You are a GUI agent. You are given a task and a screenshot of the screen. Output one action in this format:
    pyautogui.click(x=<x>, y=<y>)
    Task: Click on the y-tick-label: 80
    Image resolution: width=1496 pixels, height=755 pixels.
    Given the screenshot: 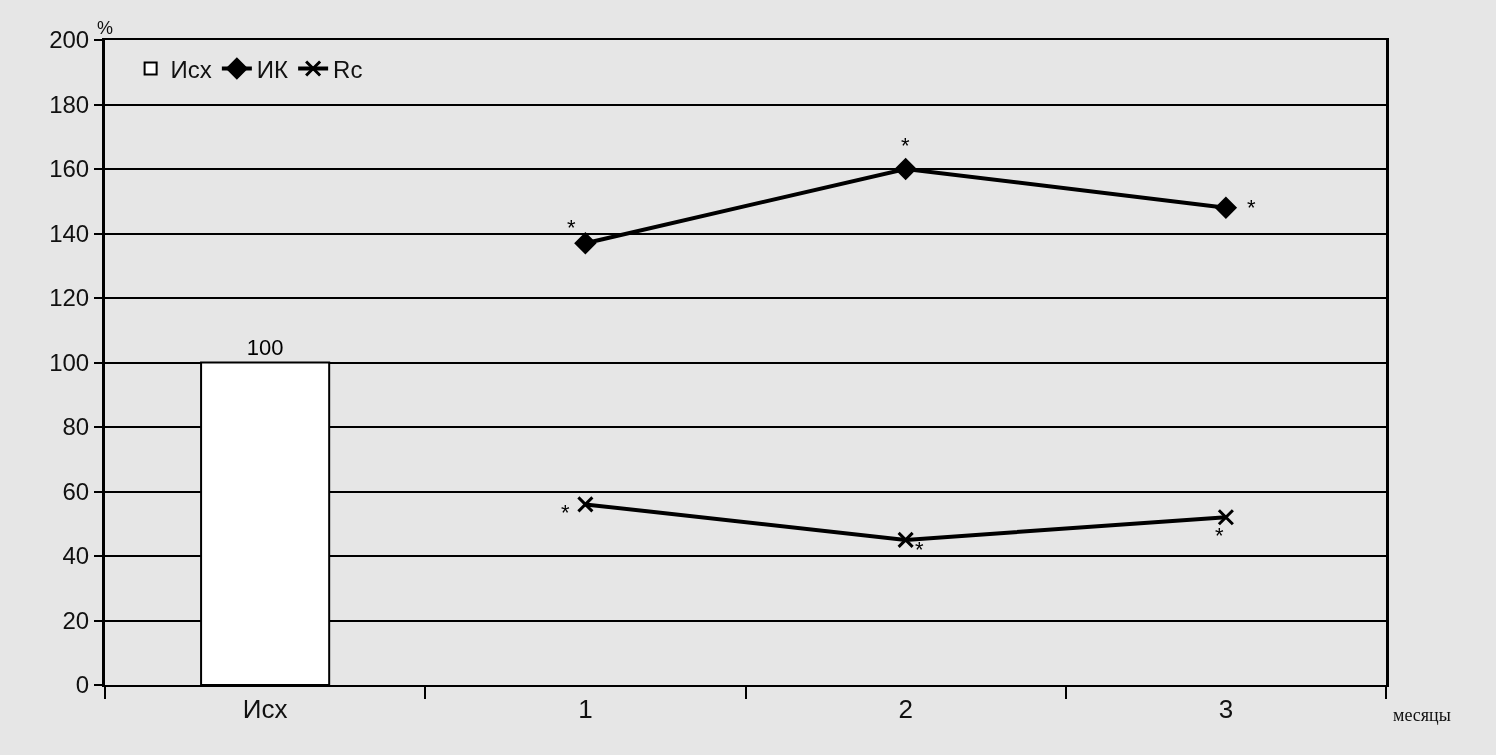 What is the action you would take?
    pyautogui.click(x=76, y=427)
    